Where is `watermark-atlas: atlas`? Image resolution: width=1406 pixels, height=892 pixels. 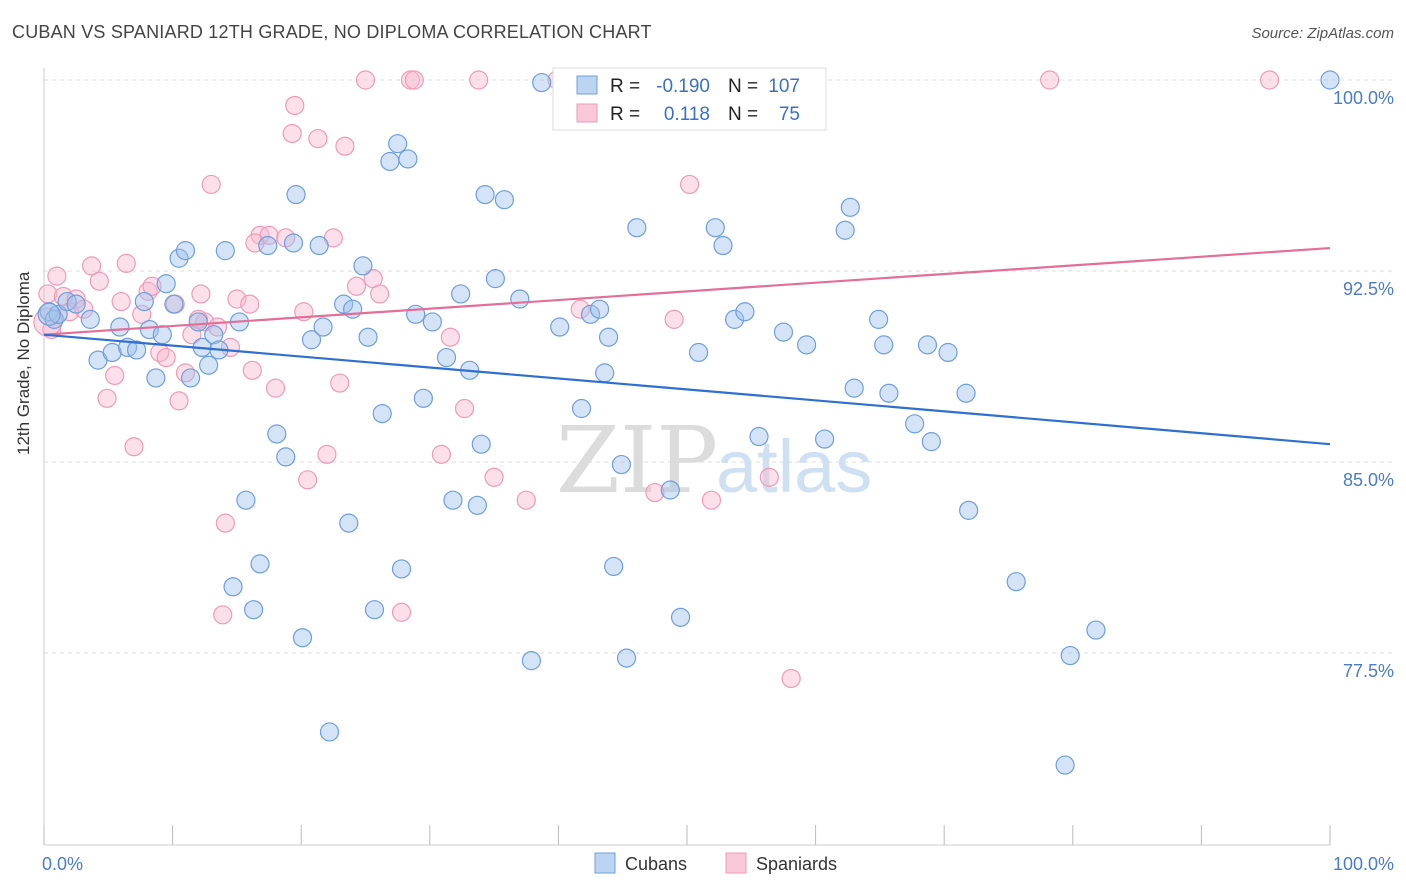
watermark-atlas: atlas is located at coordinates (794, 466).